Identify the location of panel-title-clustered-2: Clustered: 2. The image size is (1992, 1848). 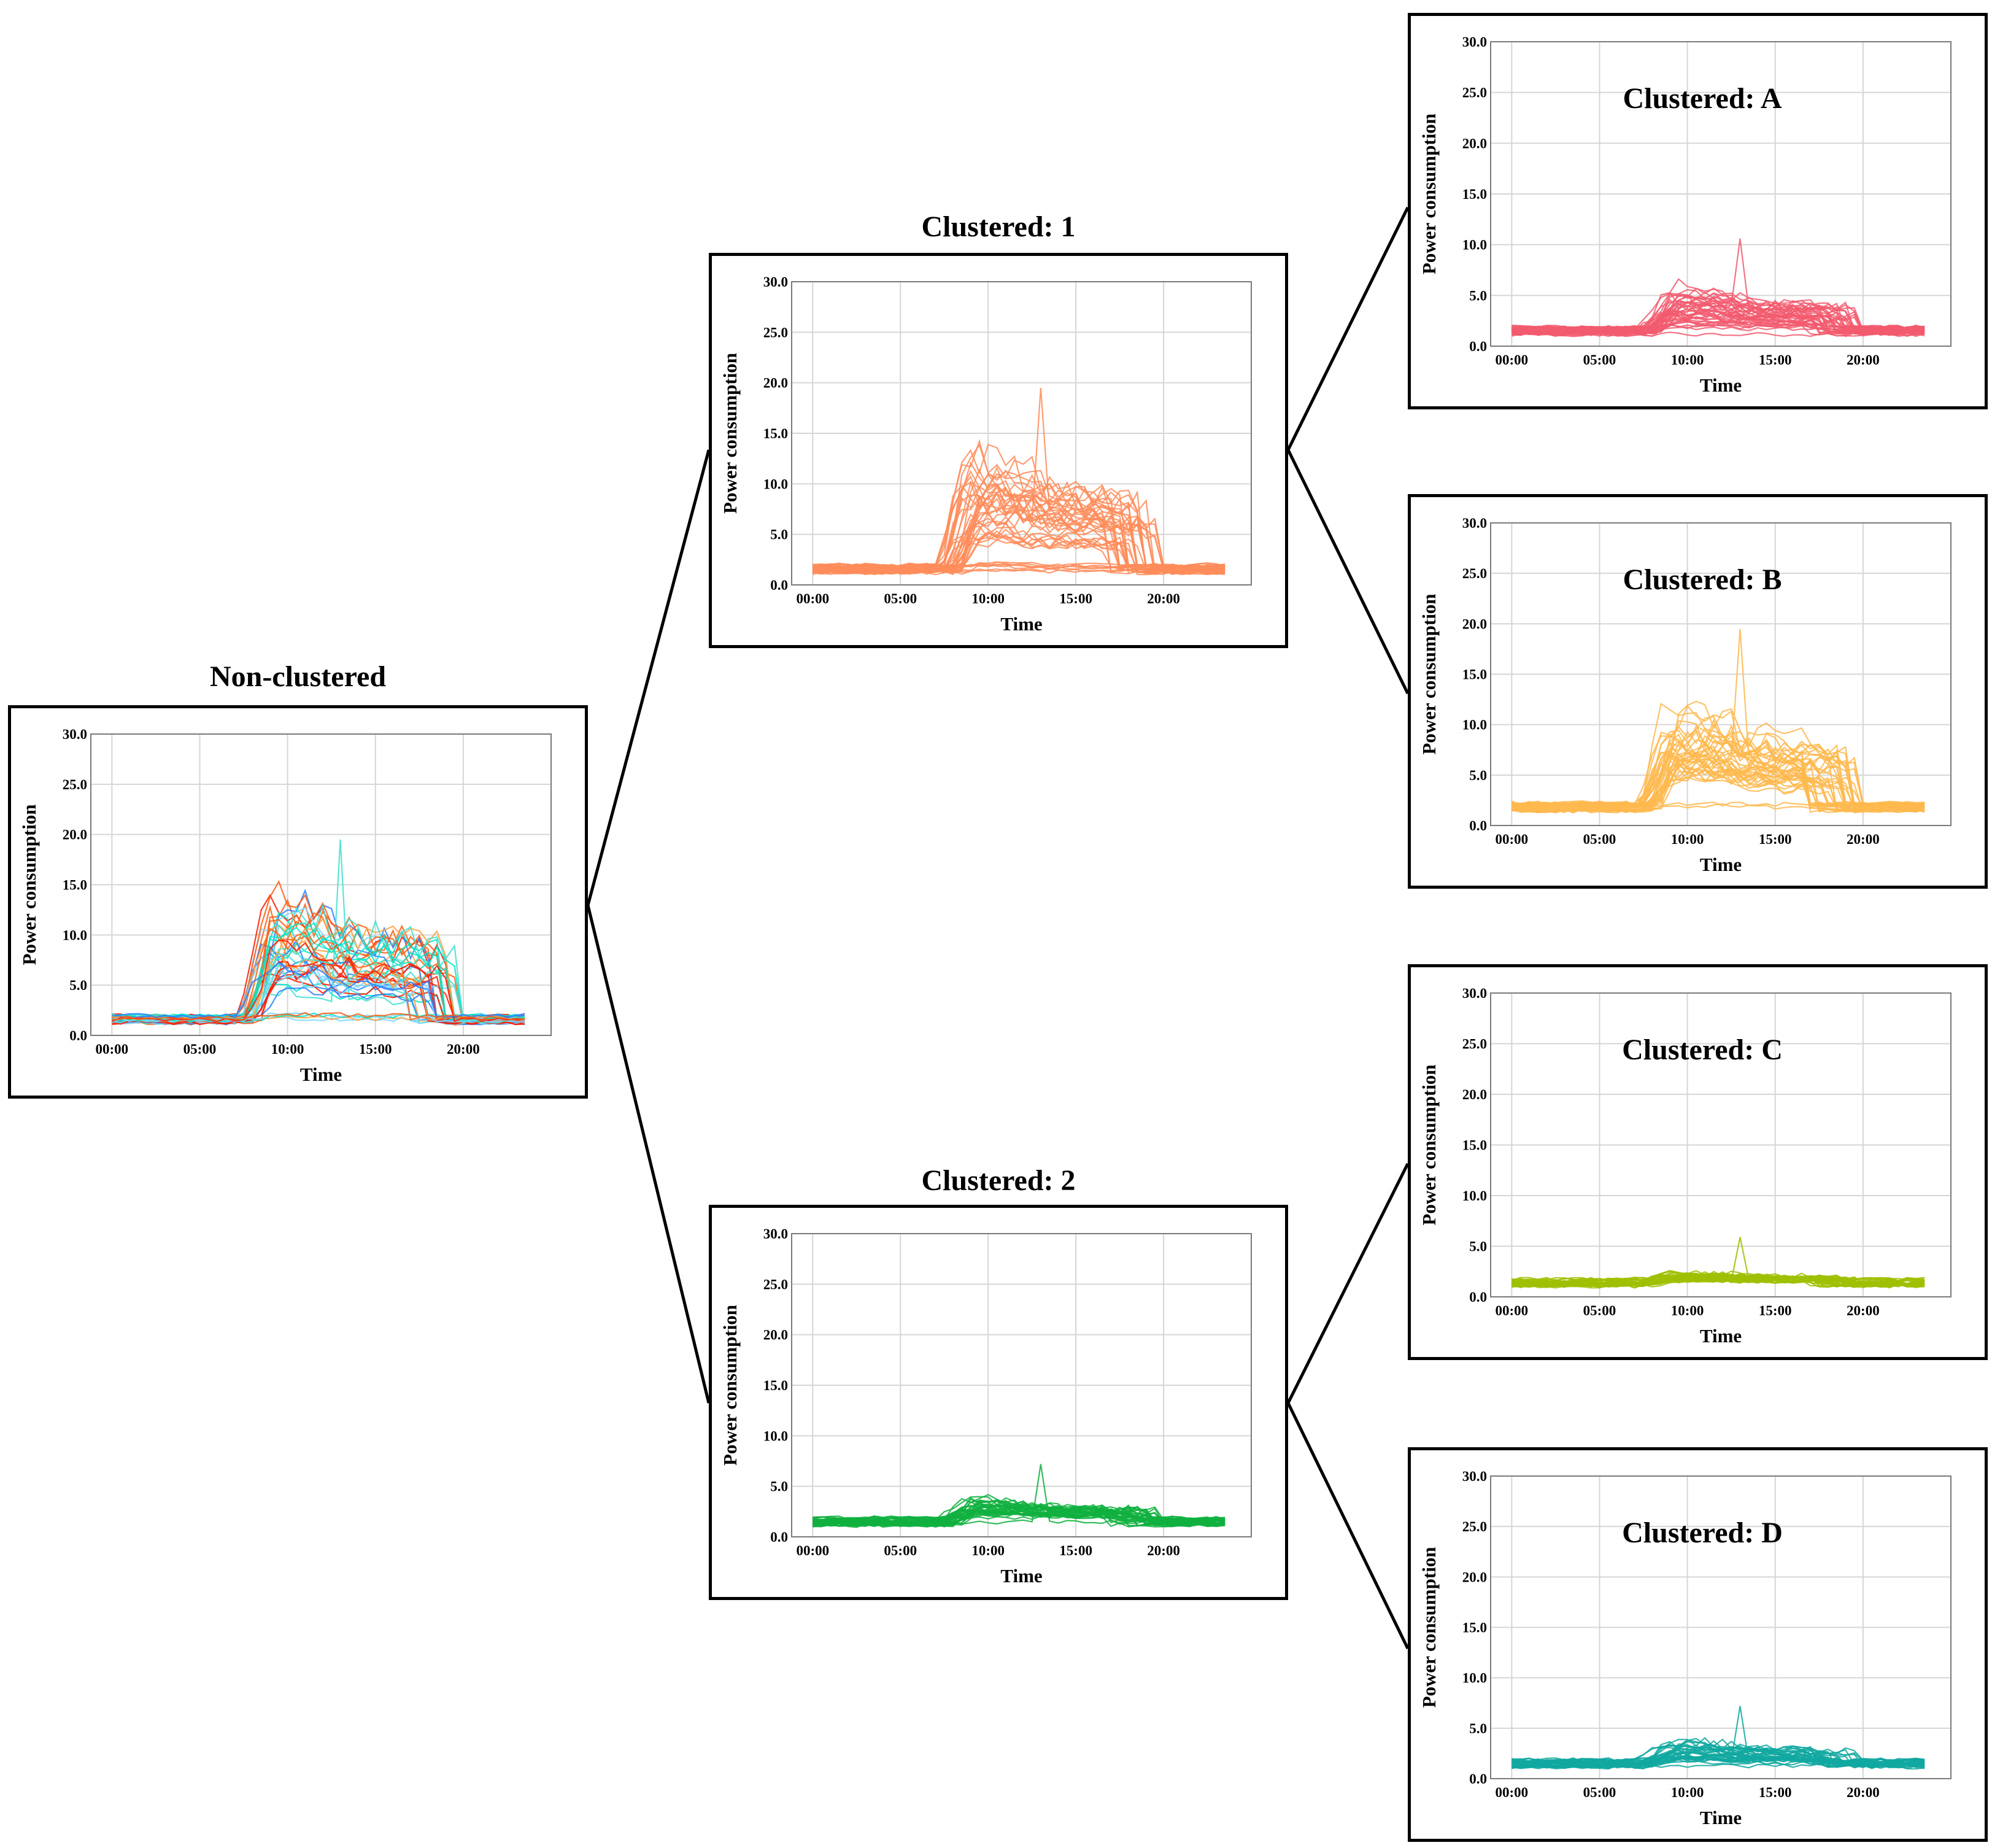
(998, 1180).